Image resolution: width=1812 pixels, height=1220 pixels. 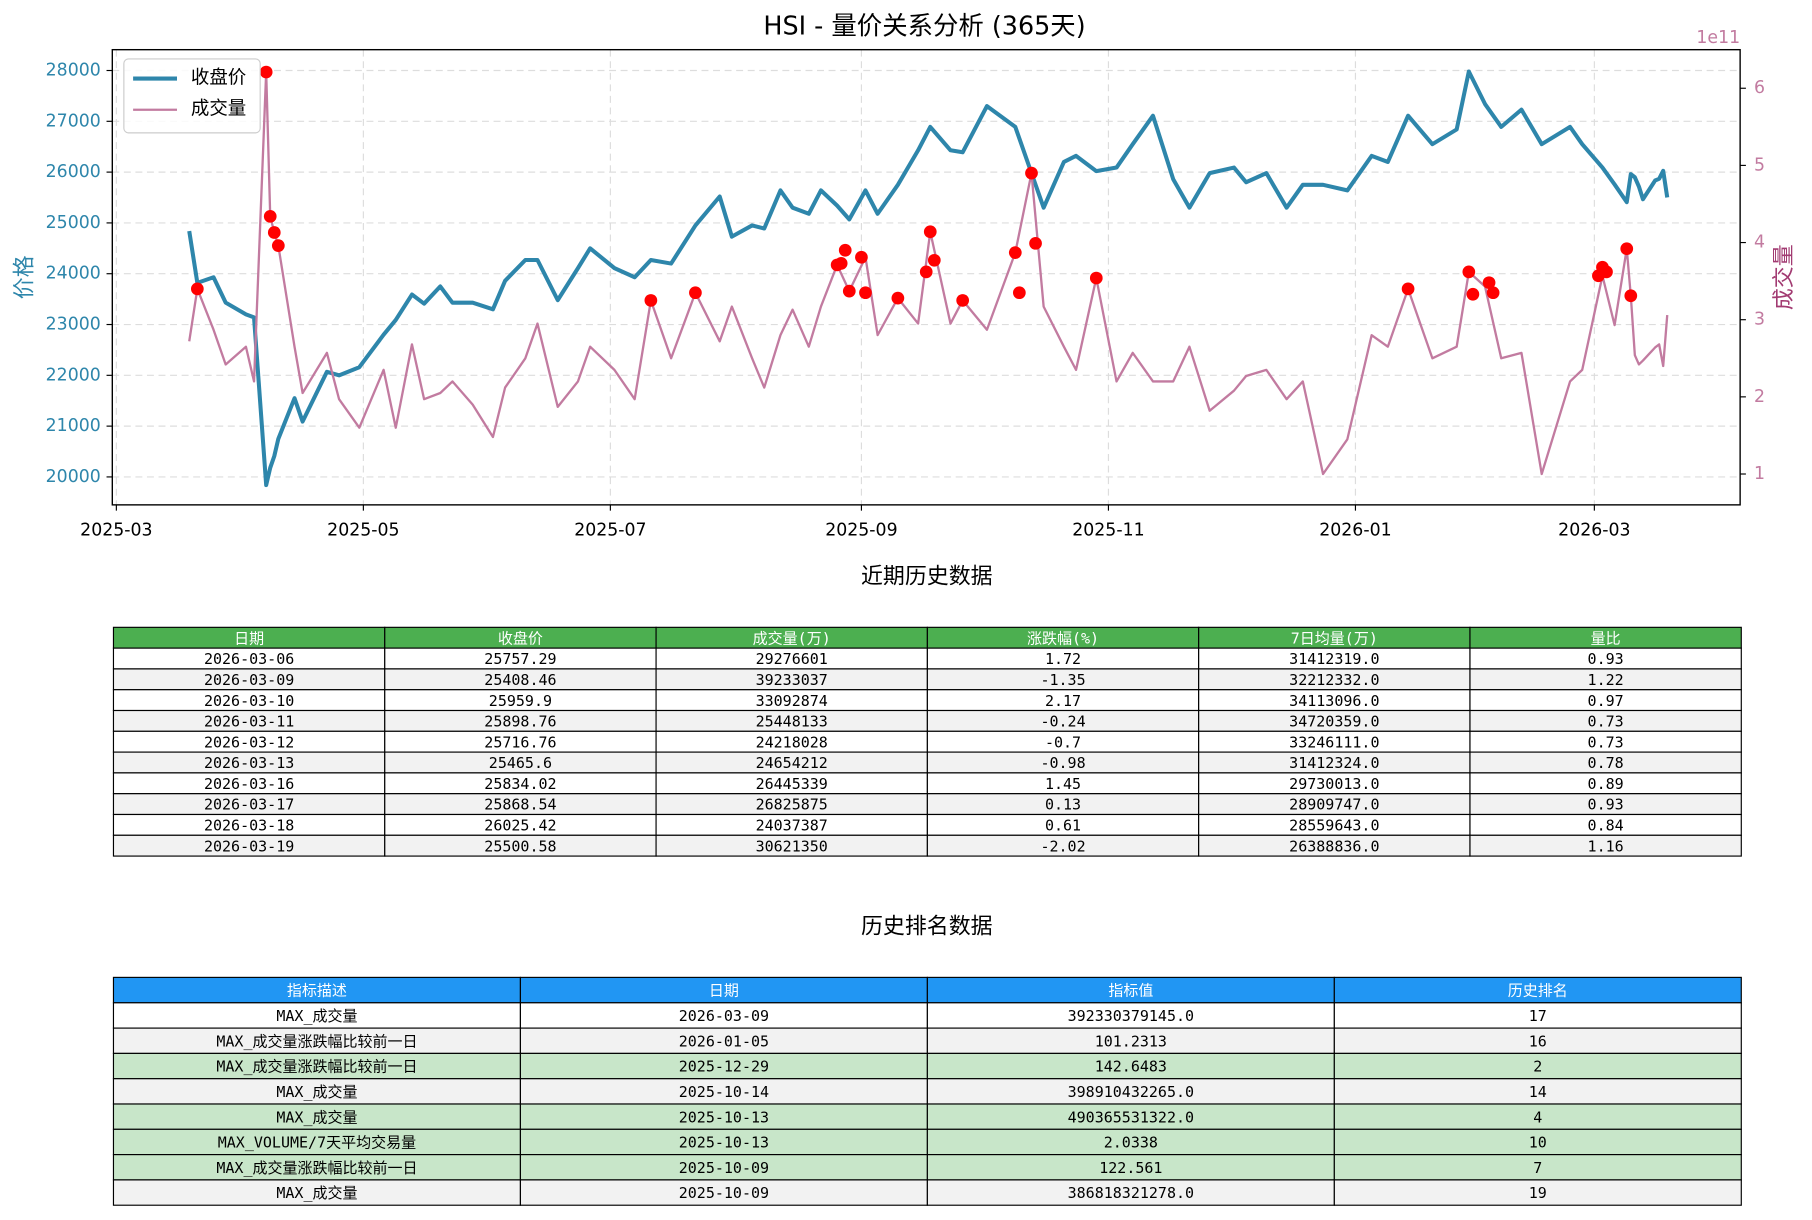 What do you see at coordinates (1759, 88) in the screenshot?
I see `y2-tick-label: 6` at bounding box center [1759, 88].